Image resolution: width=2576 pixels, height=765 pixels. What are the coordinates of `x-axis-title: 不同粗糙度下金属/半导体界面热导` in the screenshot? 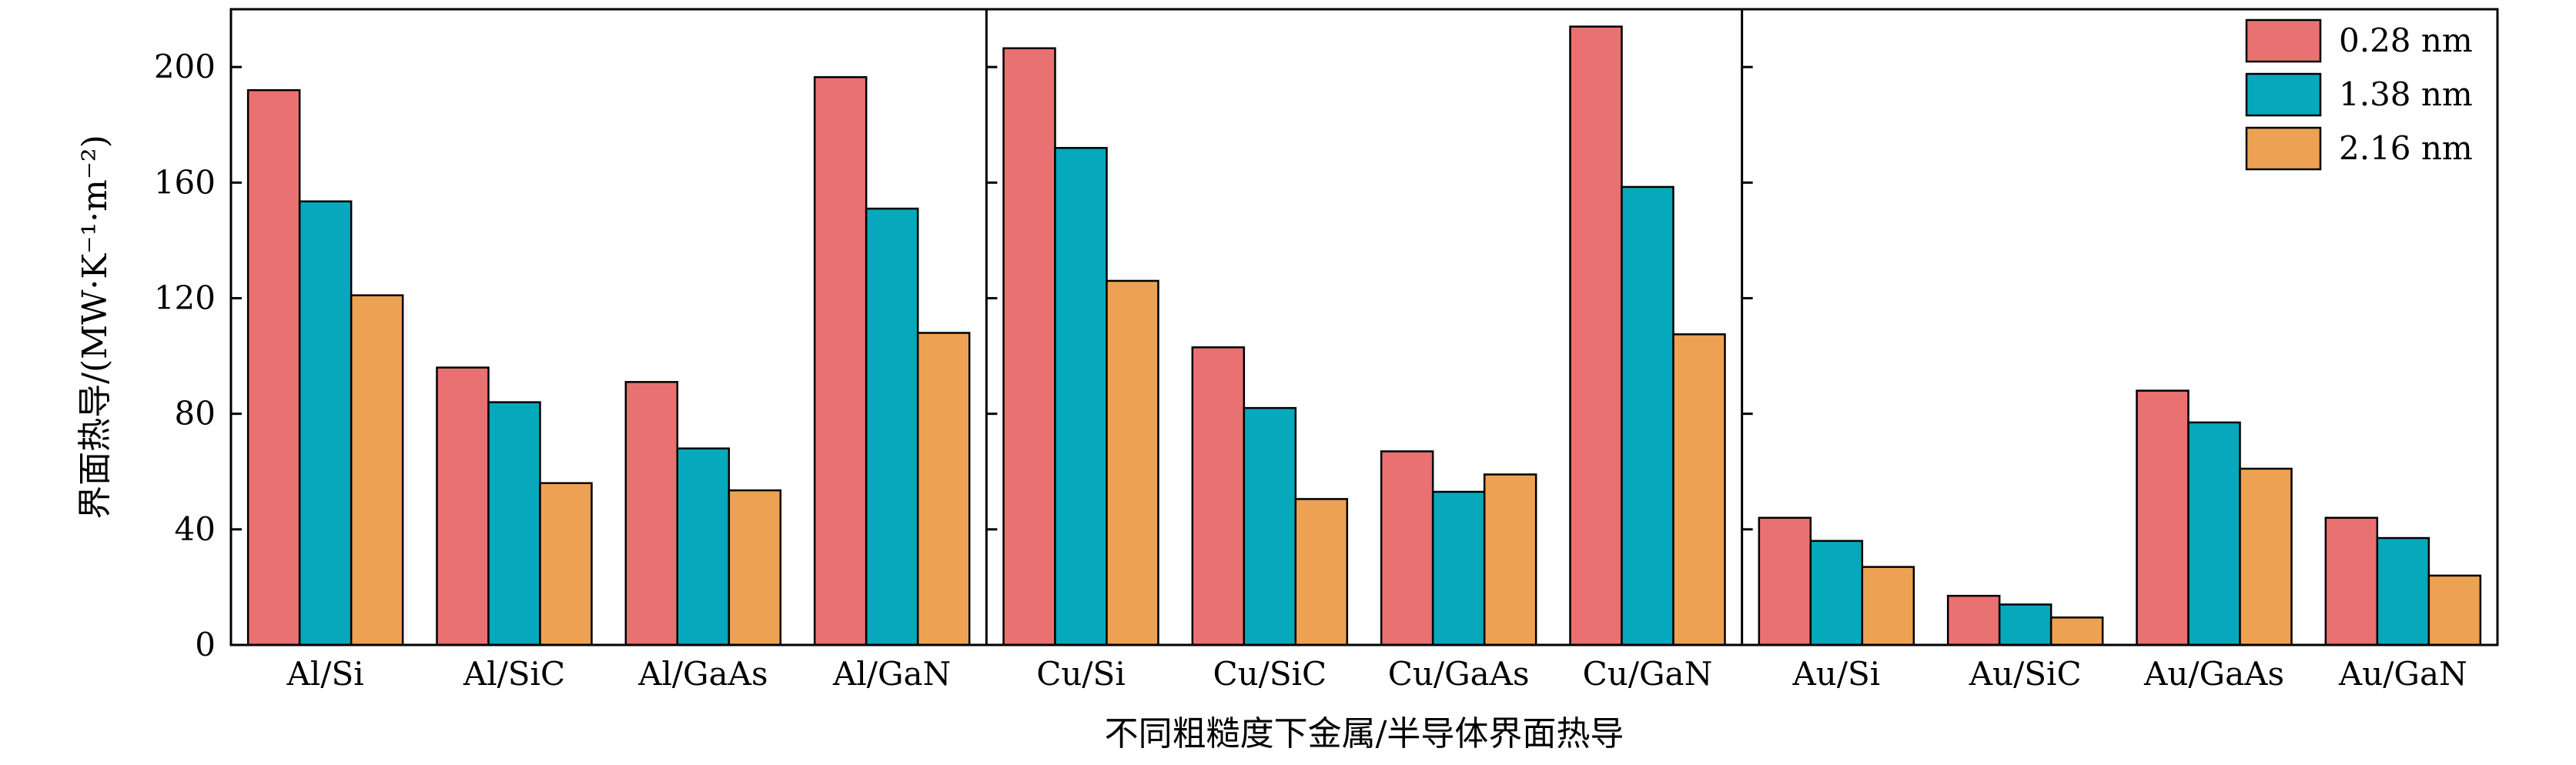 It's located at (1364, 733).